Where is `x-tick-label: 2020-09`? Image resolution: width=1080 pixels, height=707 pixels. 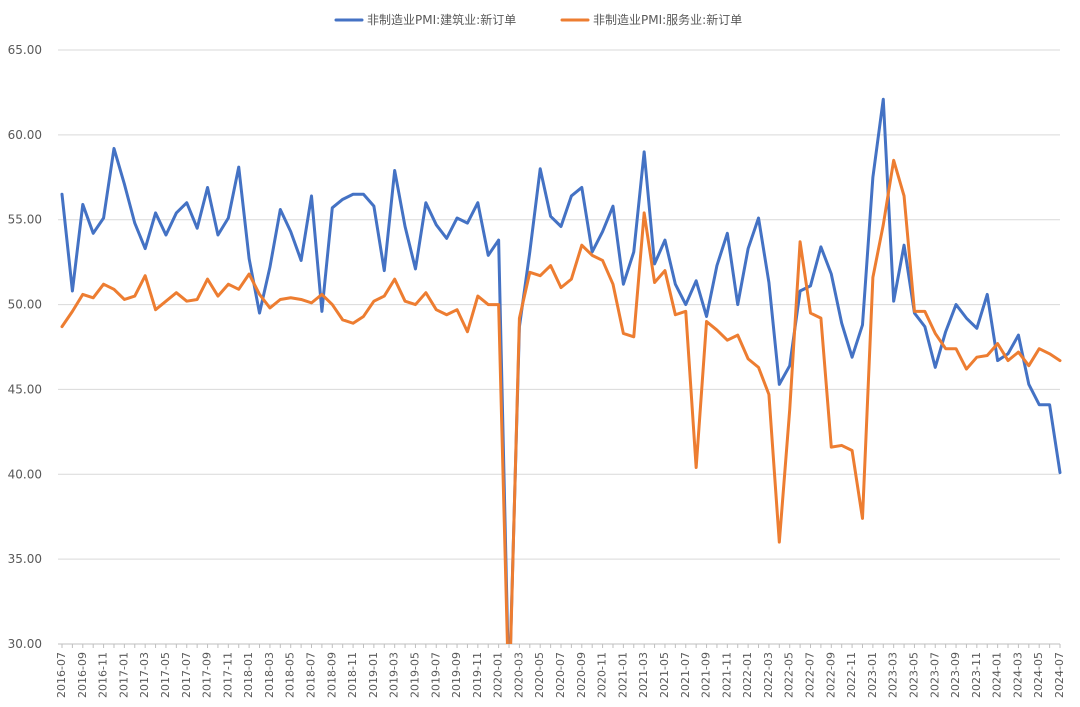
x-tick-label: 2020-09 is located at coordinates (581, 675).